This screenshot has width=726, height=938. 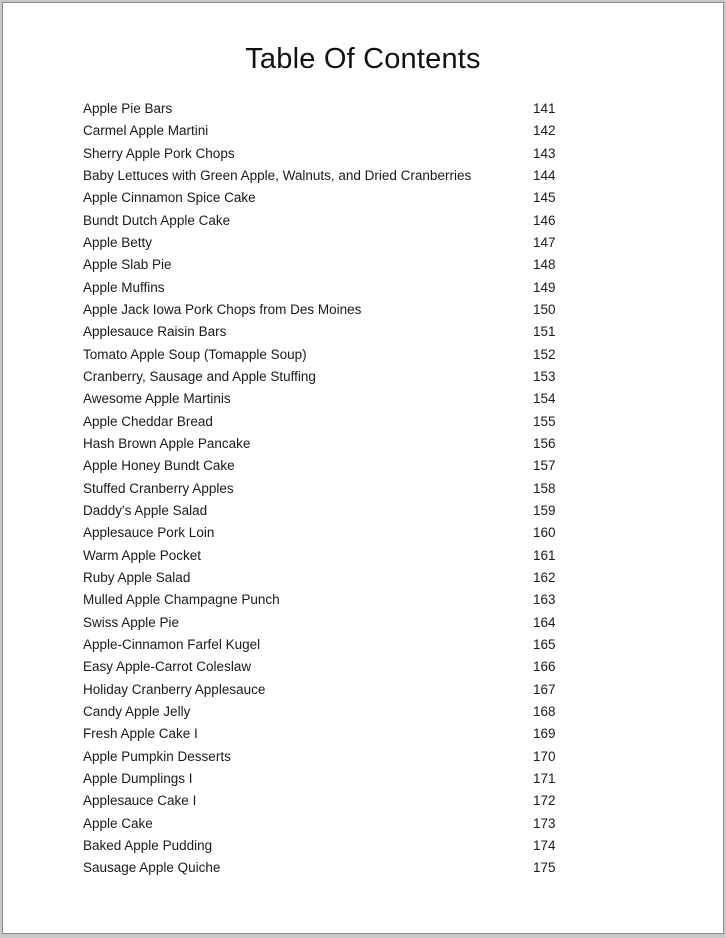 I want to click on toc-entry-label: Carmel Apple Martini, so click(x=146, y=131).